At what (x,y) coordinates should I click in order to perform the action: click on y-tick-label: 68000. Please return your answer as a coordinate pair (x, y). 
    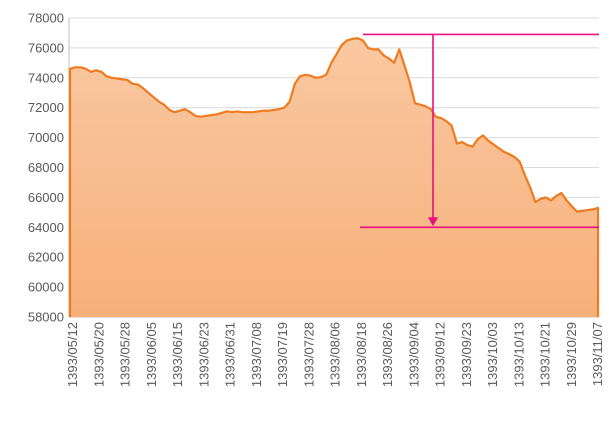
    Looking at the image, I should click on (46, 167).